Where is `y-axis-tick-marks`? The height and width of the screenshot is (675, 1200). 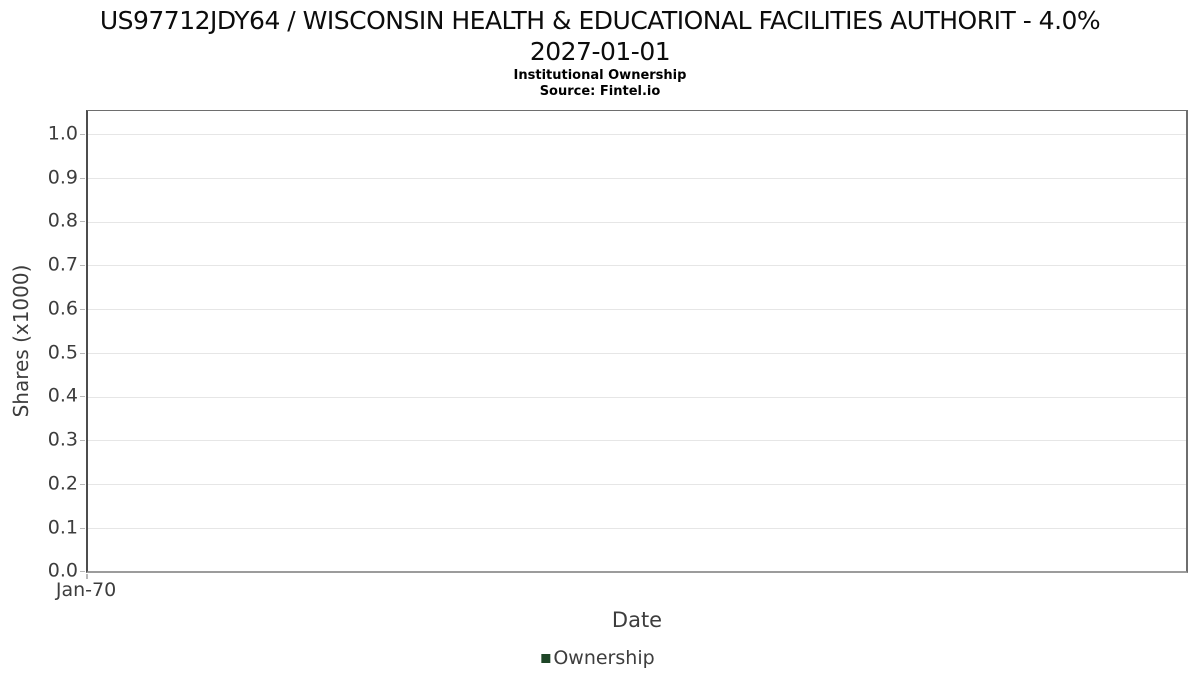
y-axis-tick-marks is located at coordinates (82, 341).